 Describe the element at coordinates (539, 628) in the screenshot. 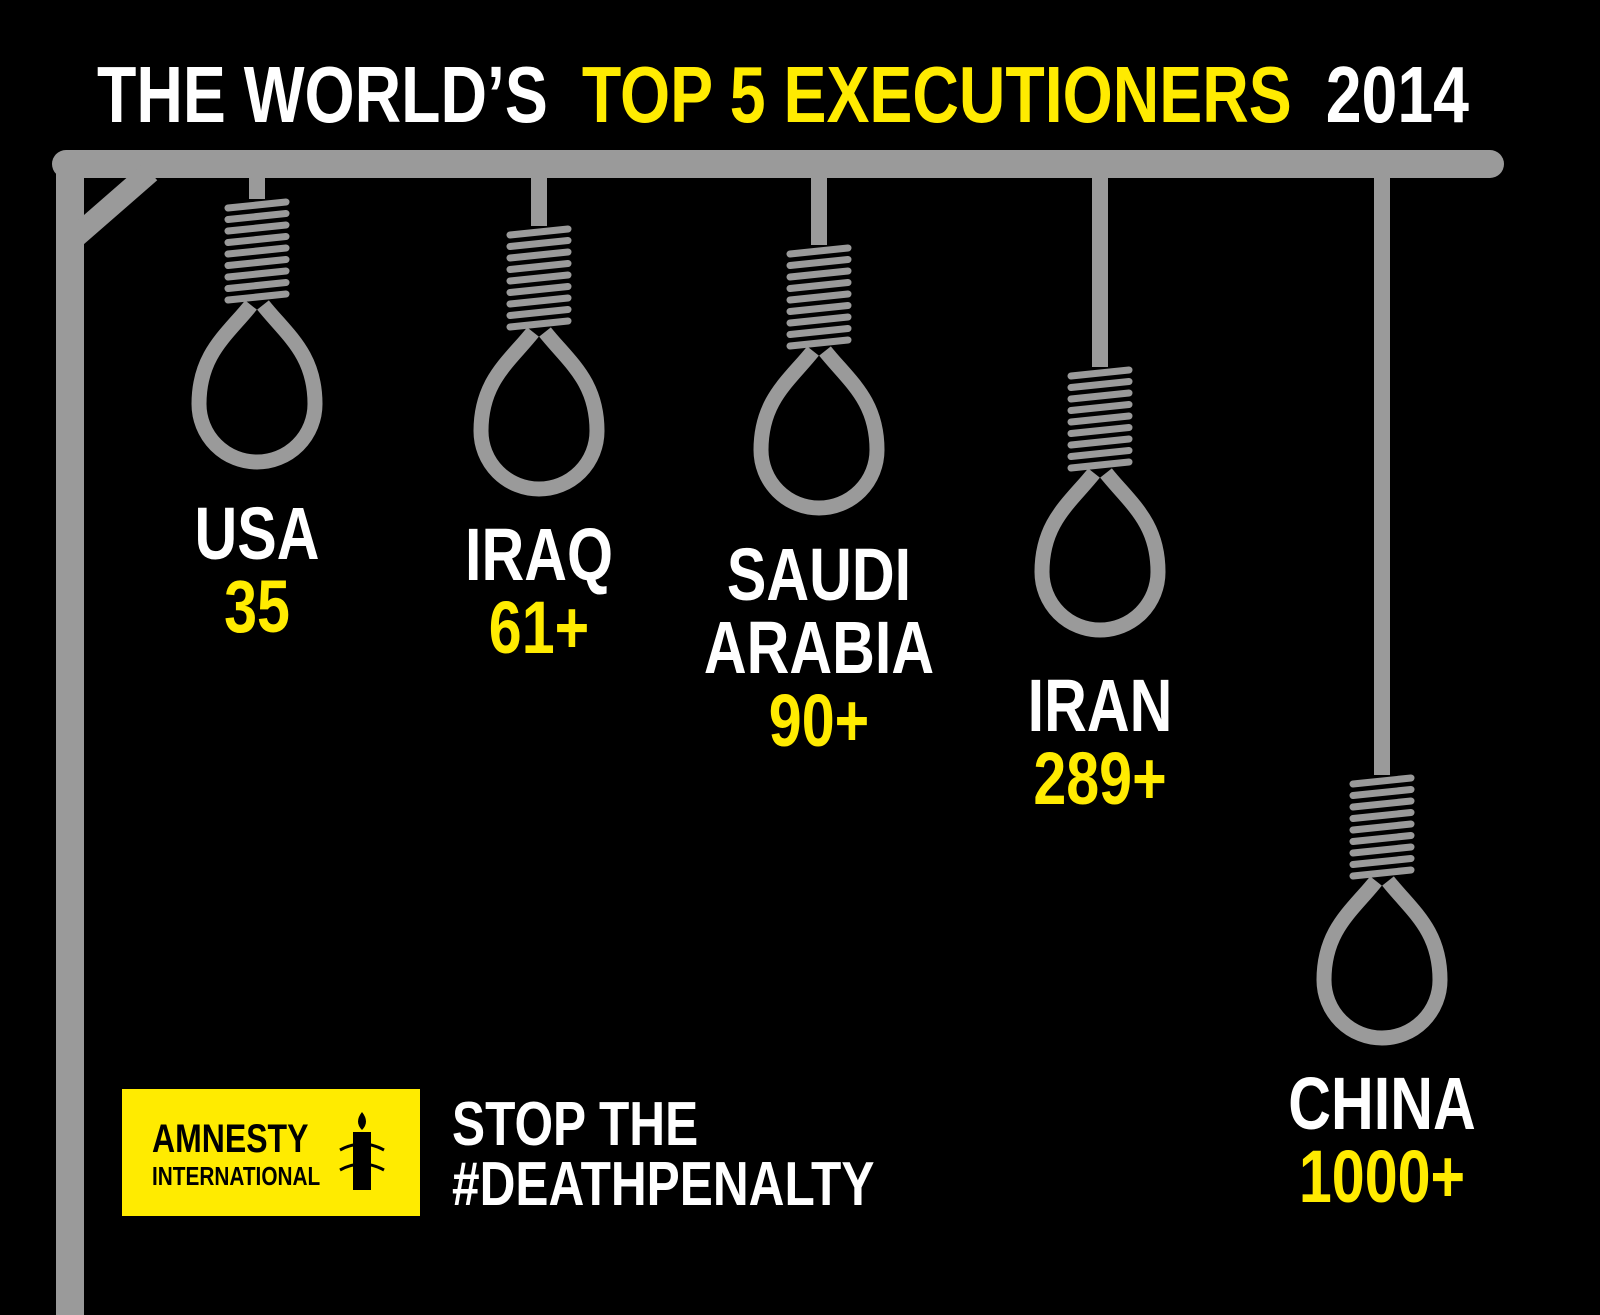

I see `execution-count: 61+` at that location.